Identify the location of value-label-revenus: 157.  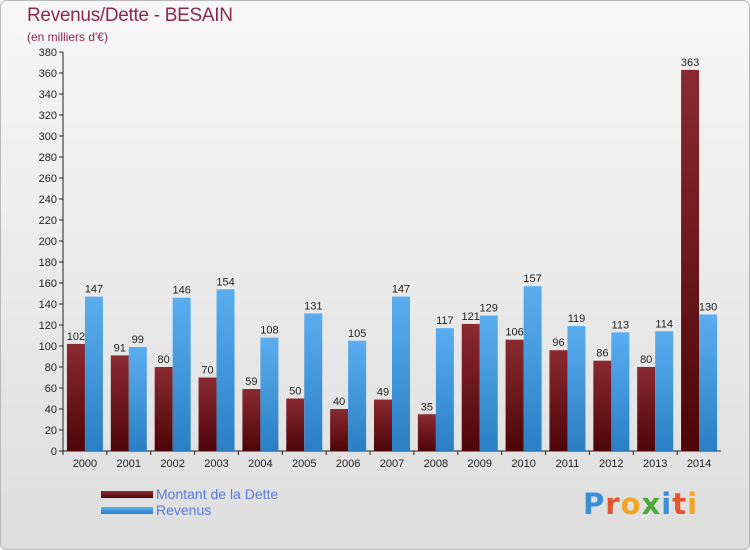
(532, 279).